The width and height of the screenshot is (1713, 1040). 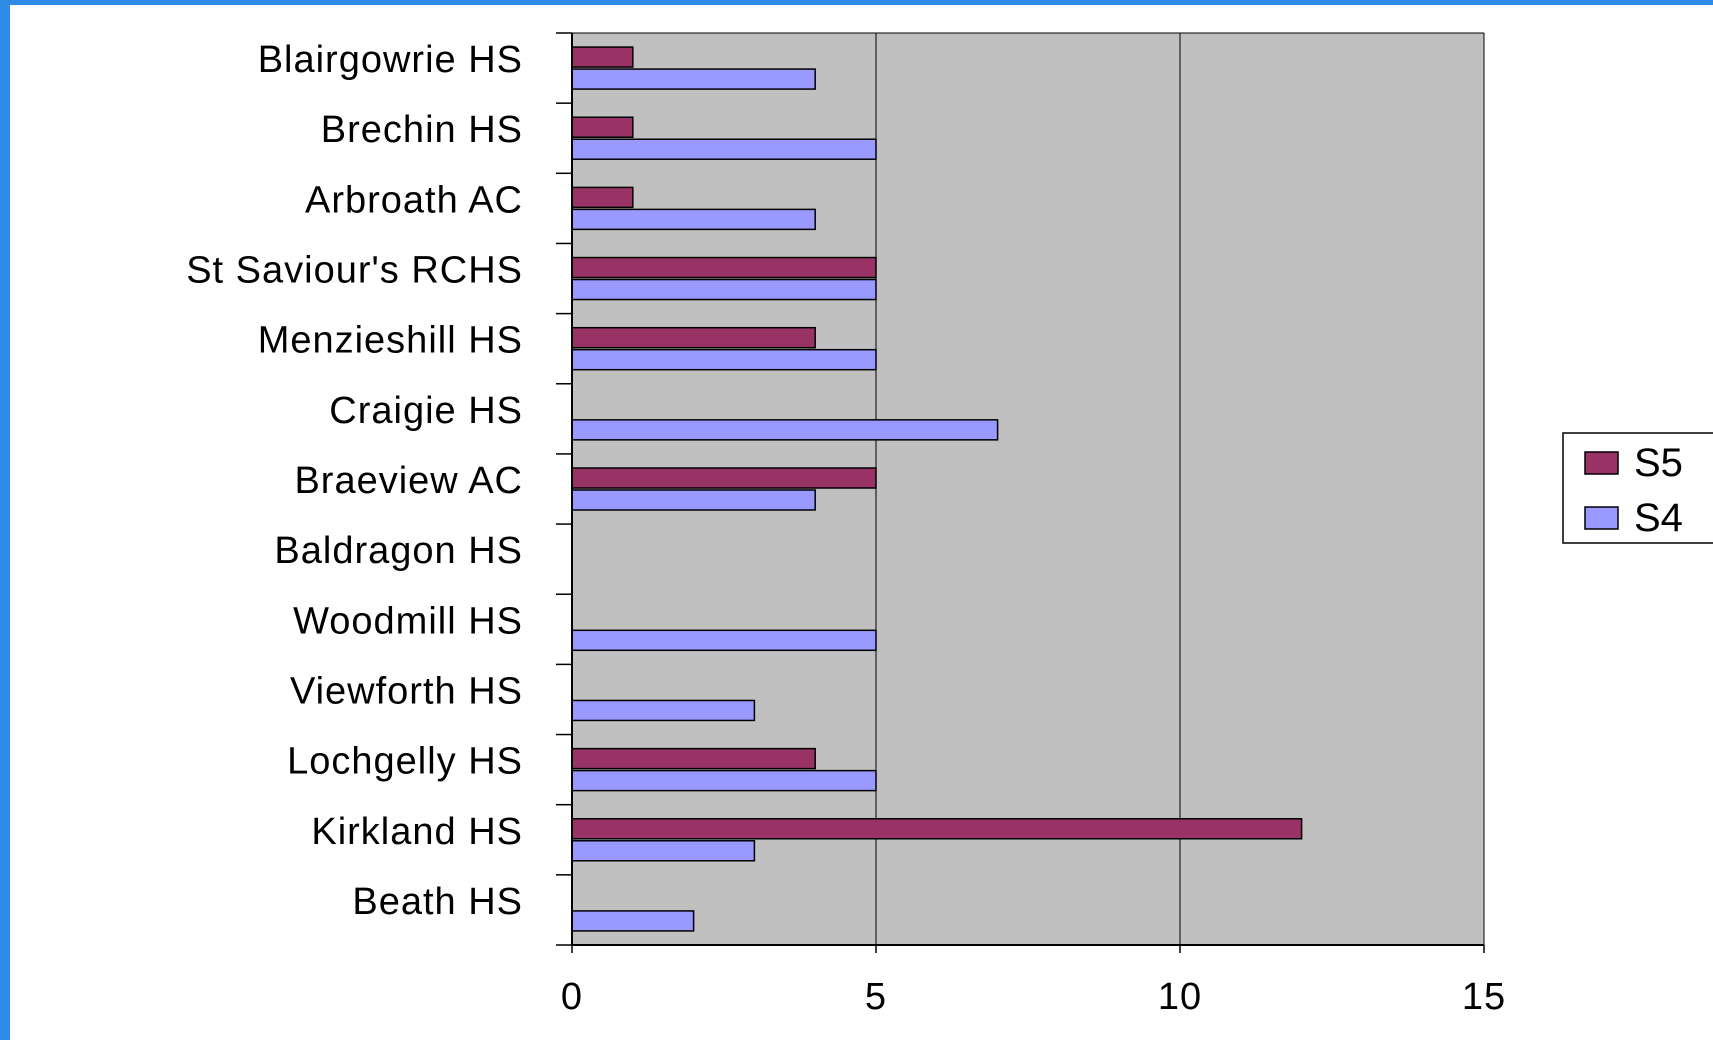 I want to click on category-label-1: Brechin HS, so click(x=422, y=130).